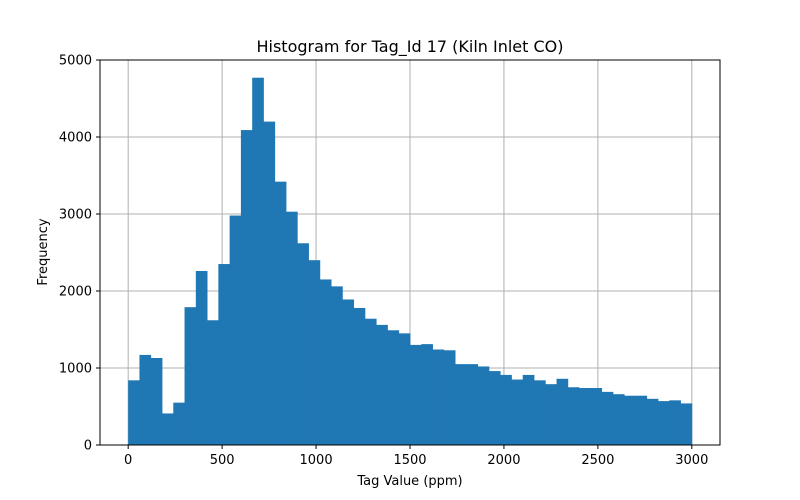 This screenshot has height=500, width=800. I want to click on y-tick-label: 3000, so click(75, 215).